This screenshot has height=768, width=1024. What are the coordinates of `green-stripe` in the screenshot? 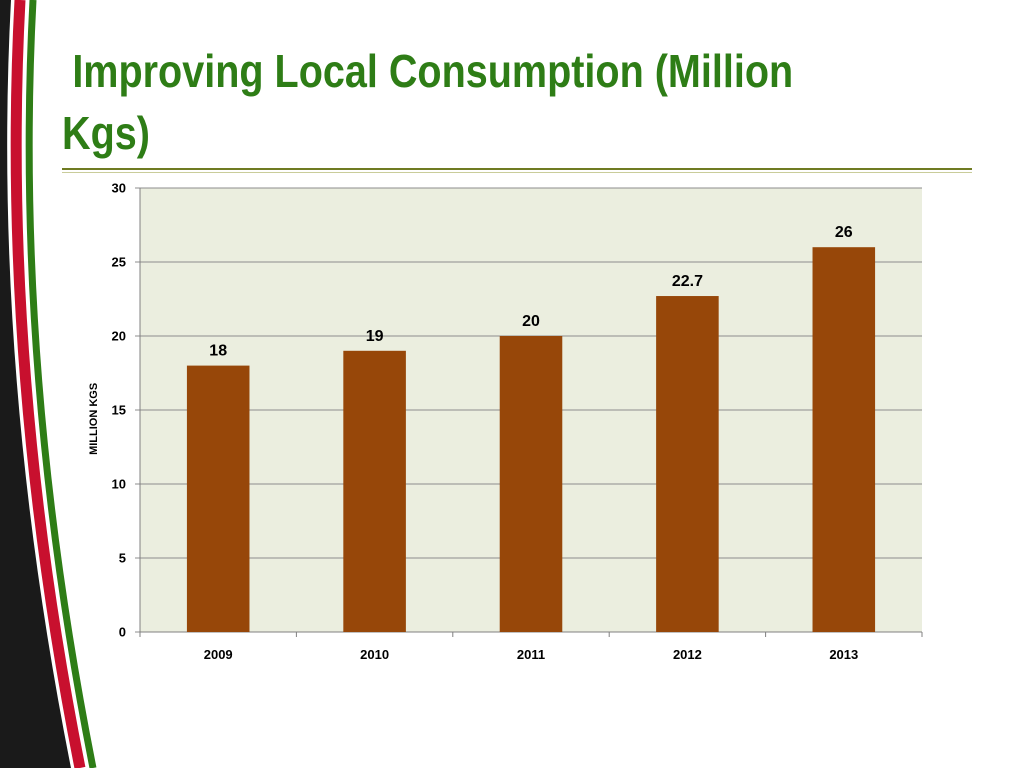 It's located at (61, 384).